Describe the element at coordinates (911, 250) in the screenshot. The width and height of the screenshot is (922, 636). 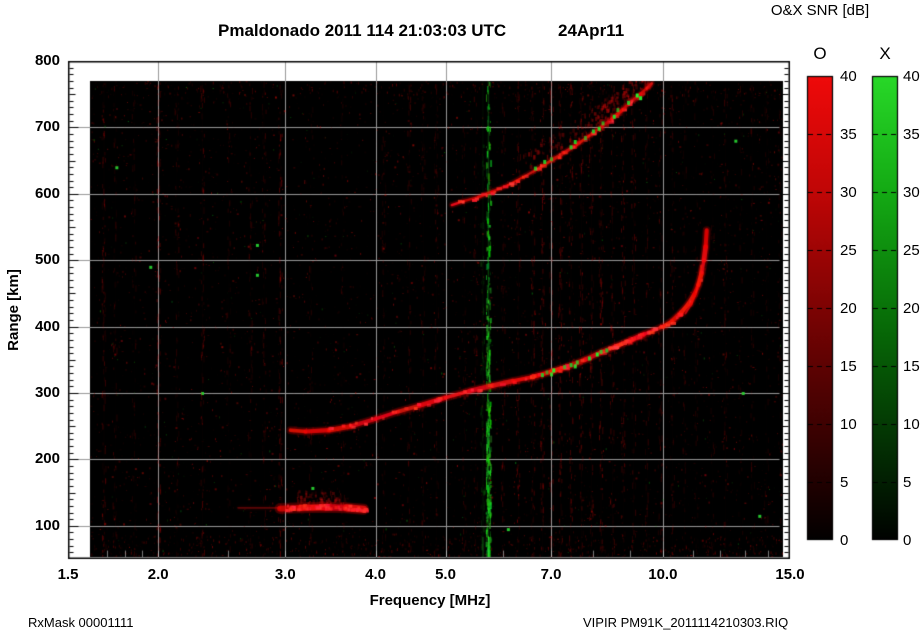
I see `colorbar-x-tick-label: 25` at that location.